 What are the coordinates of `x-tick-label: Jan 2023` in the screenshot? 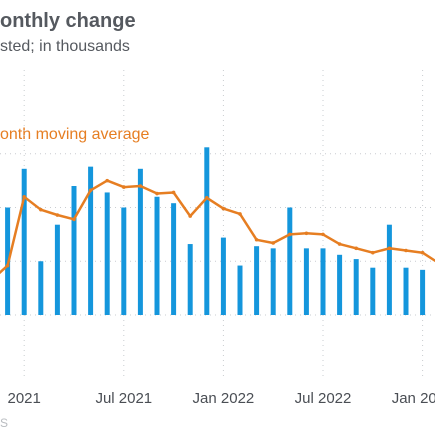 It's located at (413, 398).